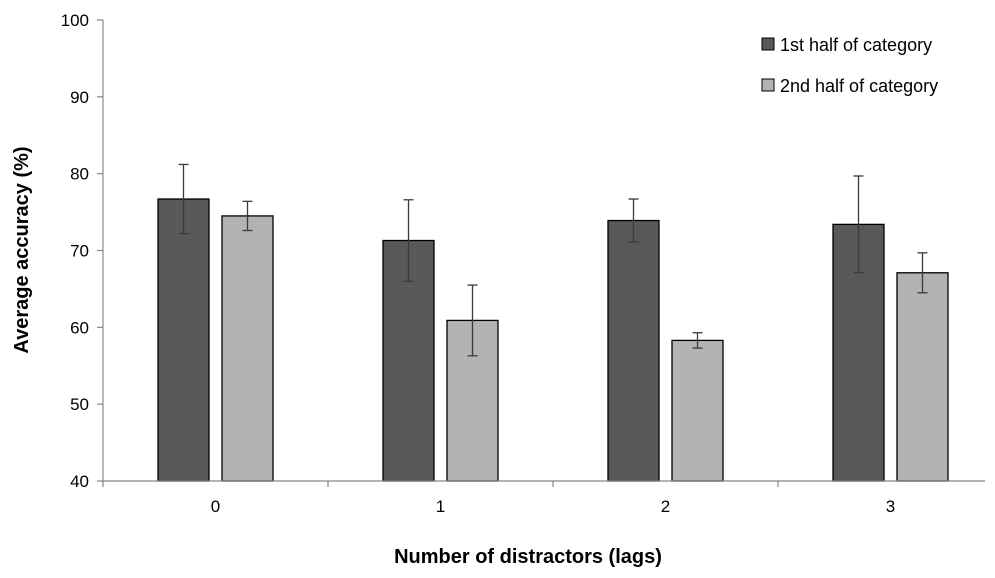 This screenshot has width=995, height=578. I want to click on x-tick-label: 1, so click(440, 506).